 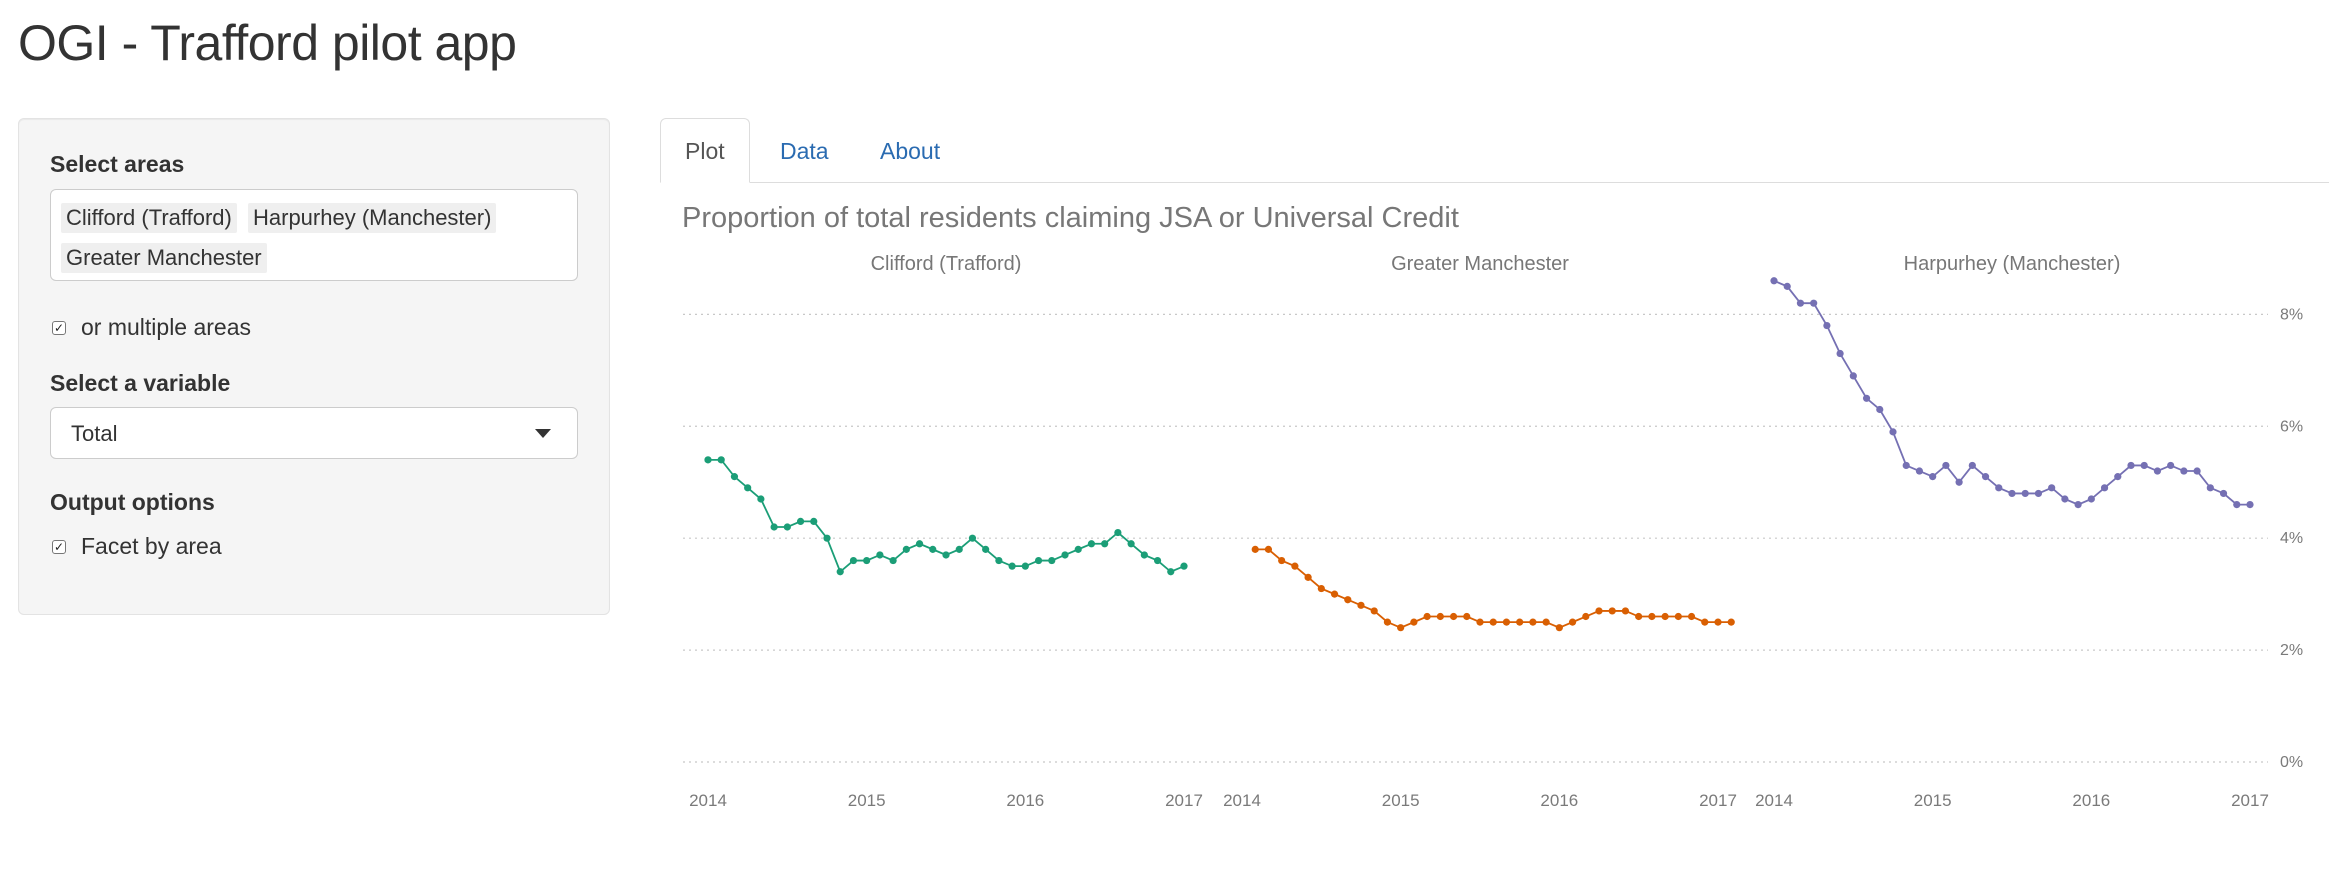 What do you see at coordinates (267, 43) in the screenshot?
I see `app-title: OGI - Trafford pilot app` at bounding box center [267, 43].